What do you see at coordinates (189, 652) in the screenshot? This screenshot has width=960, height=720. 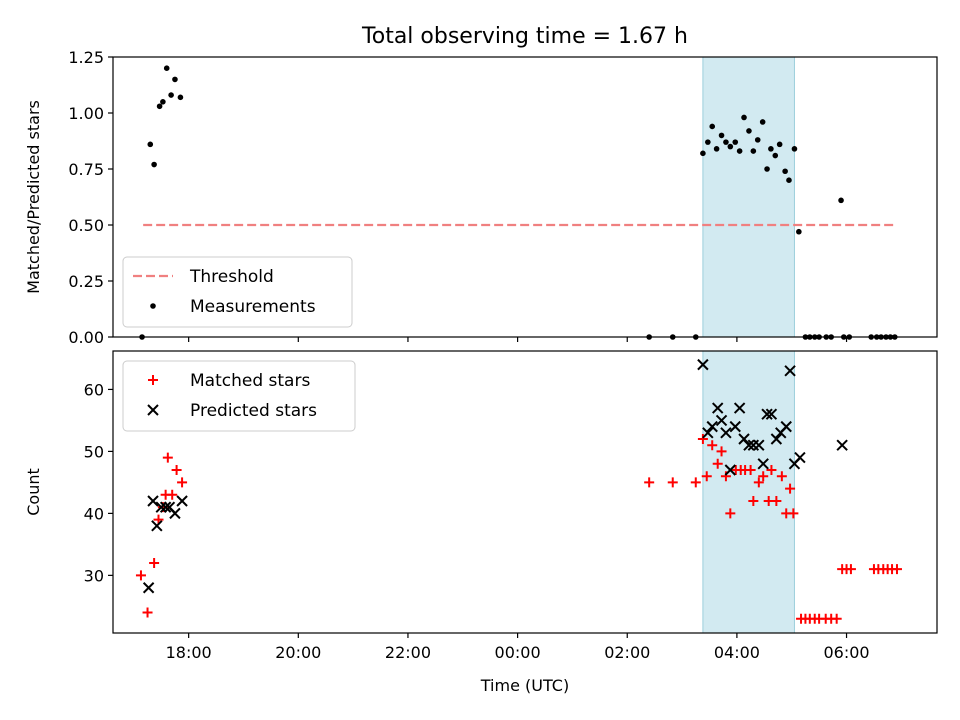 I see `x-tick-label: 18:00` at bounding box center [189, 652].